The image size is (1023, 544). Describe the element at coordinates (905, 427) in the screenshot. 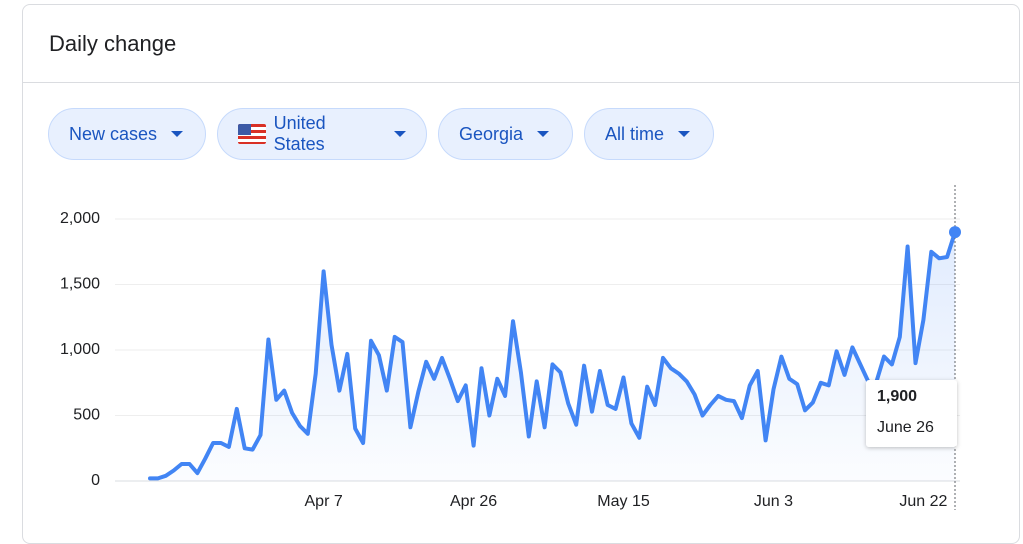

I see `tooltip-date: June 26` at that location.